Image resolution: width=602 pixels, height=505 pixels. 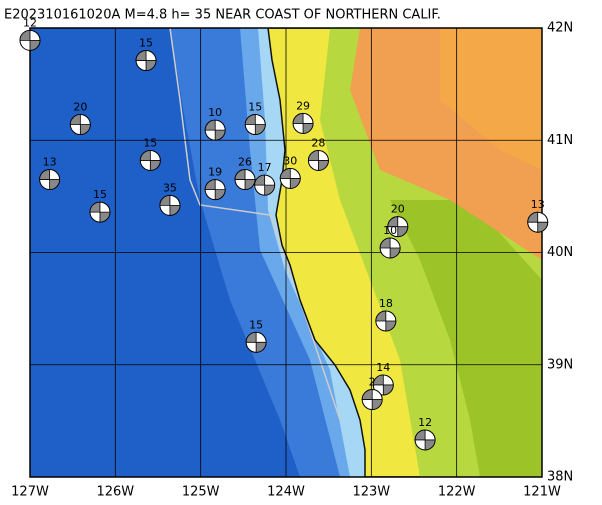 I want to click on lon-label: 122W, so click(x=457, y=492).